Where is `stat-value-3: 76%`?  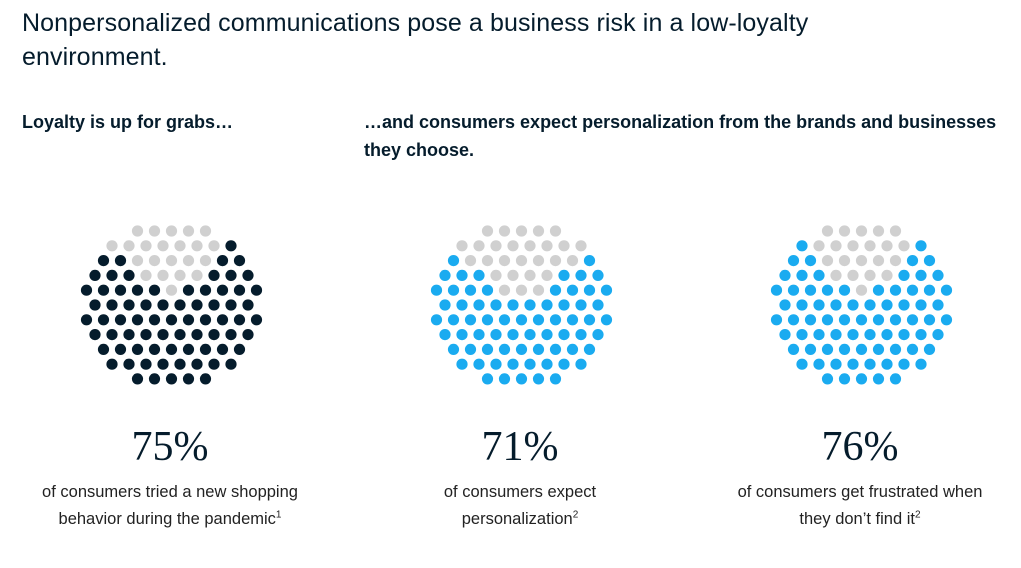 stat-value-3: 76% is located at coordinates (860, 447).